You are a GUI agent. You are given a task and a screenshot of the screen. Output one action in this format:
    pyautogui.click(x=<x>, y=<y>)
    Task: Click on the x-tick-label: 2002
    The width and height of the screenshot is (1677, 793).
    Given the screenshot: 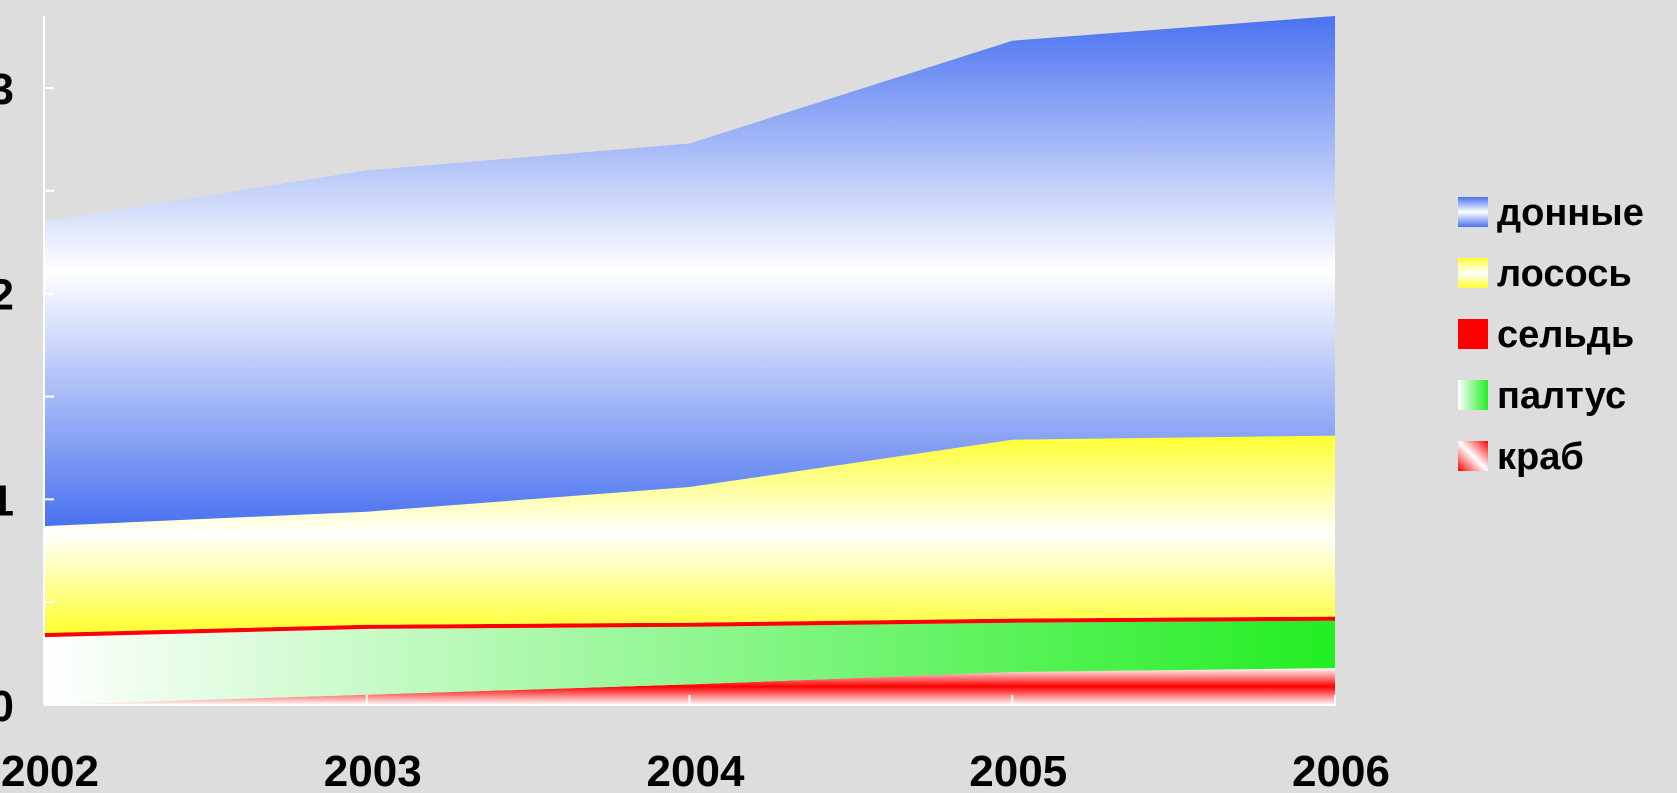 What is the action you would take?
    pyautogui.click(x=50, y=770)
    